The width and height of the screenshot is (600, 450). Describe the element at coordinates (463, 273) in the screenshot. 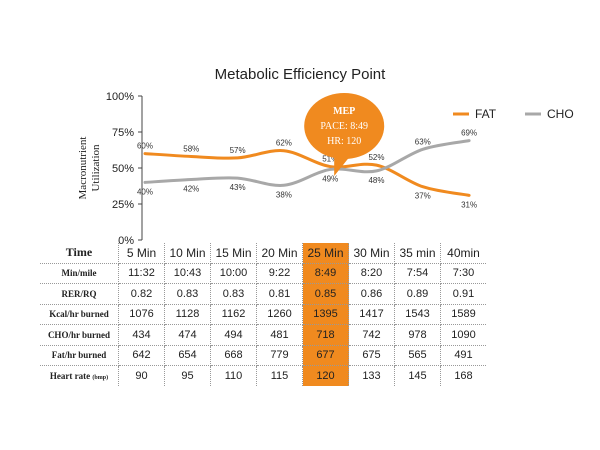

I see `table-cell: 7:30` at that location.